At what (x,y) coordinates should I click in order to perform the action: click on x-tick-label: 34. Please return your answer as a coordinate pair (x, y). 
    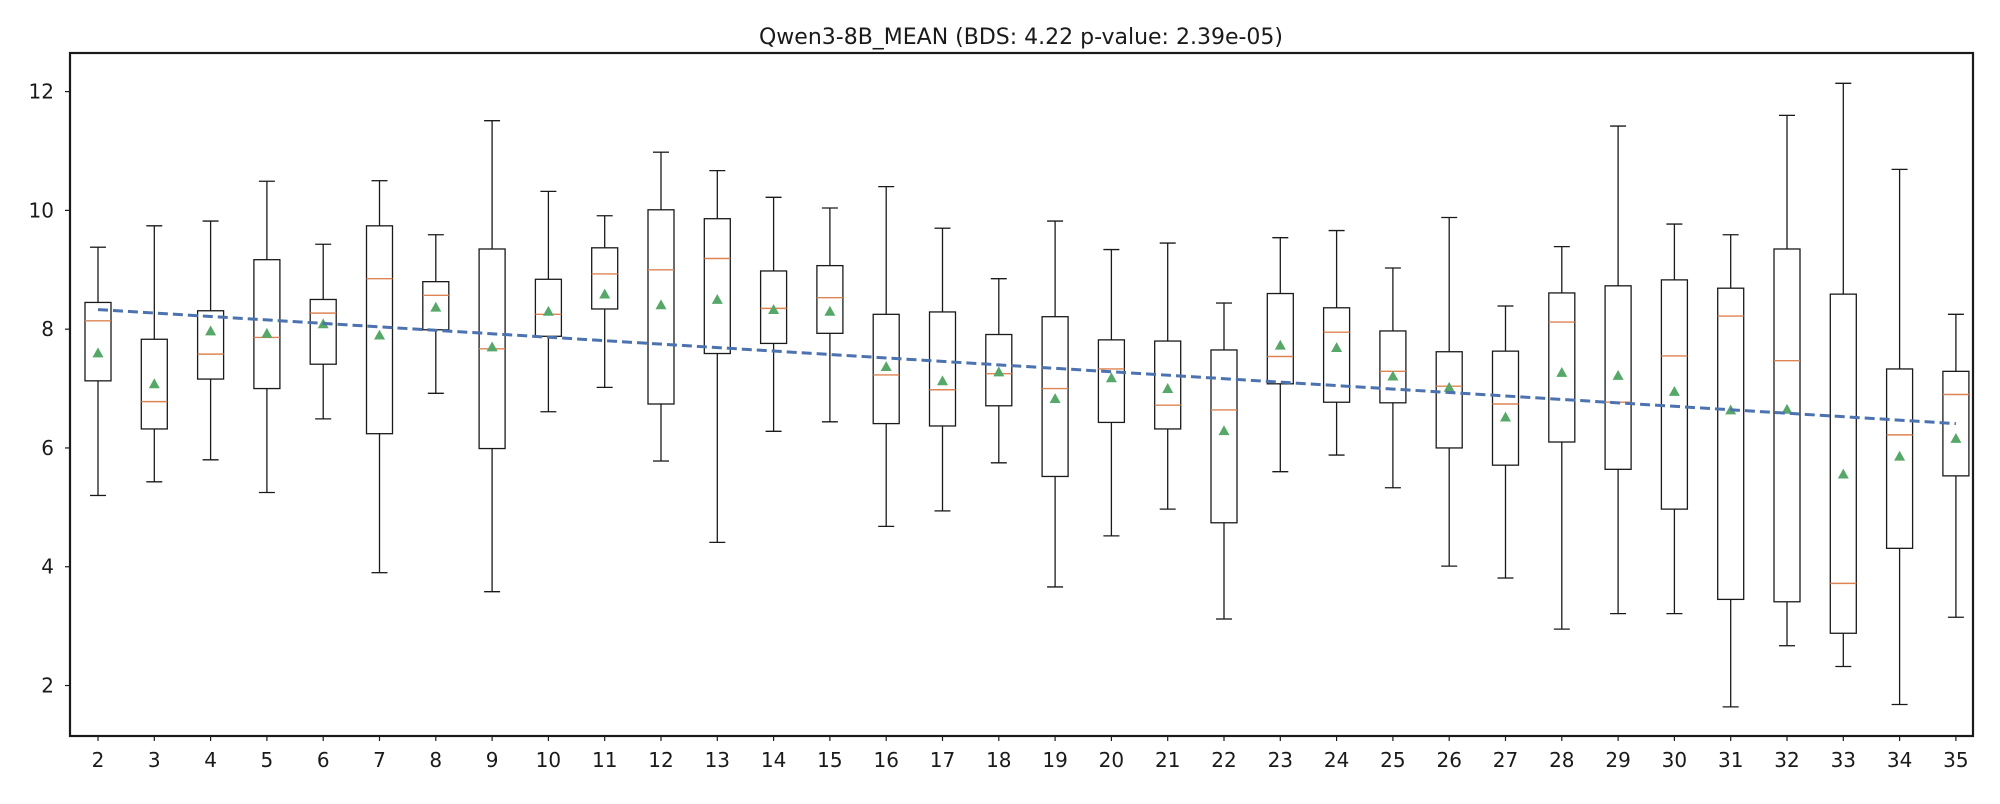
    Looking at the image, I should click on (1899, 760).